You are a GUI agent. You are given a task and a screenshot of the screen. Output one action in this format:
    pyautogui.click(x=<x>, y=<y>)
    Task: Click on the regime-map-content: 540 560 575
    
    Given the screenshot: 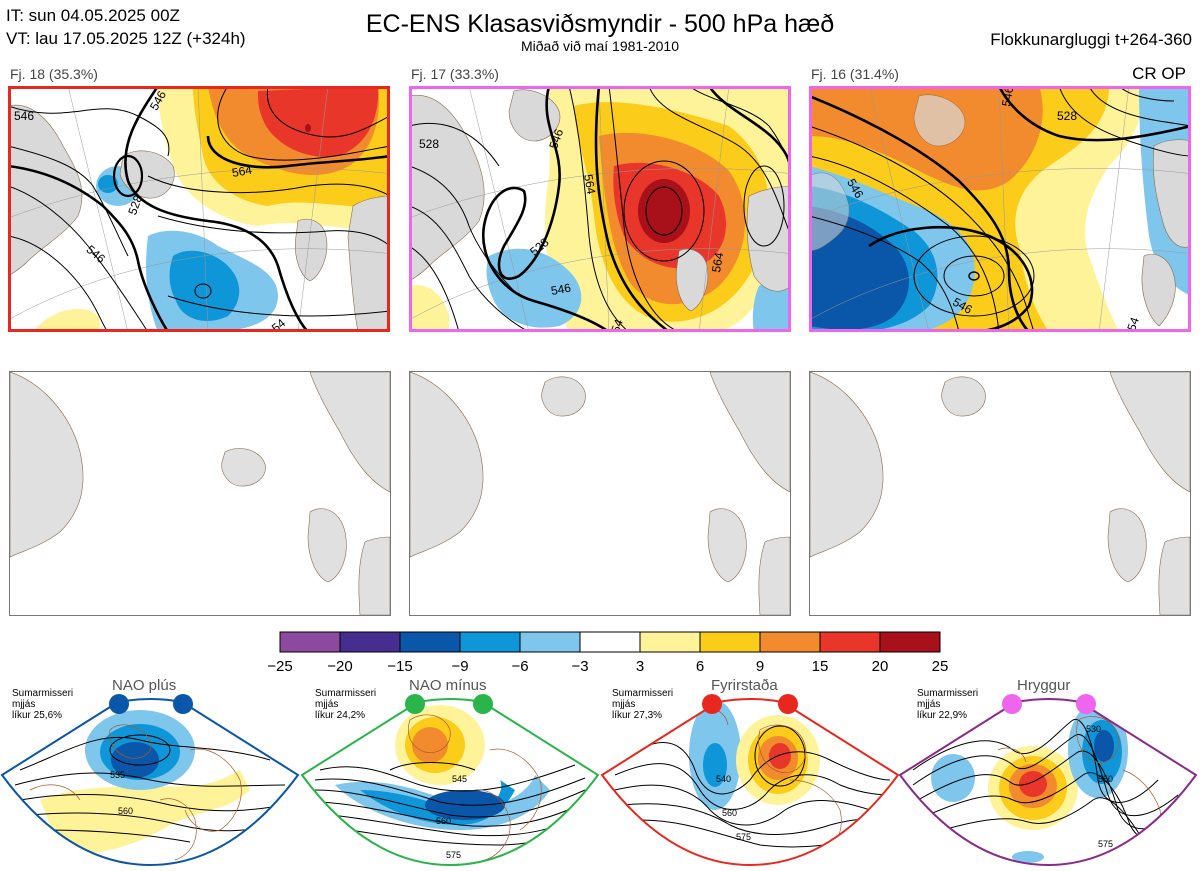 What is the action you would take?
    pyautogui.click(x=750, y=782)
    